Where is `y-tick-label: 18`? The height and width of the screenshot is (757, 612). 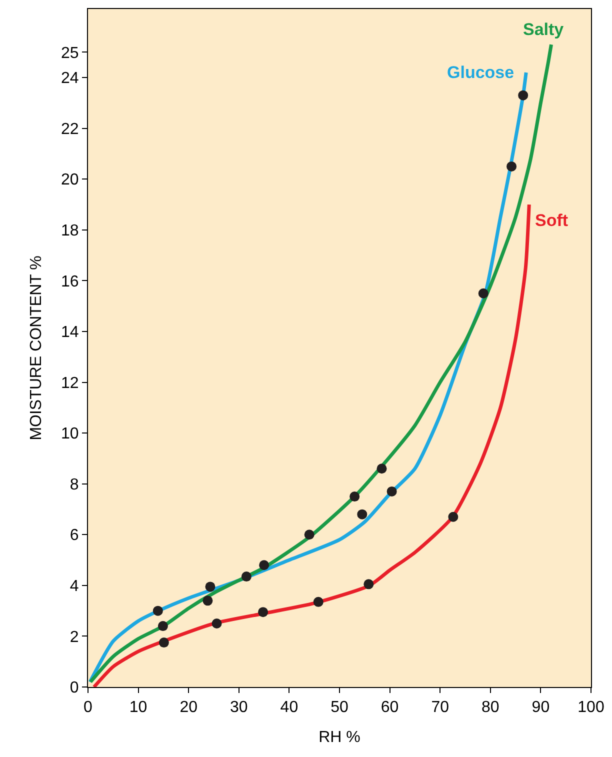
y-tick-label: 18 is located at coordinates (70, 231).